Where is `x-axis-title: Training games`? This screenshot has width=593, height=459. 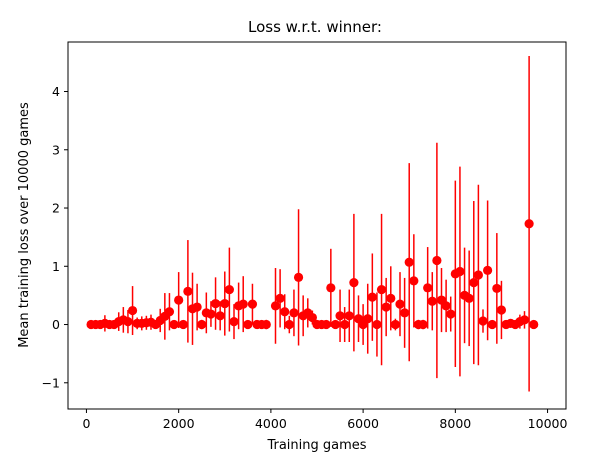 x-axis-title: Training games is located at coordinates (316, 445).